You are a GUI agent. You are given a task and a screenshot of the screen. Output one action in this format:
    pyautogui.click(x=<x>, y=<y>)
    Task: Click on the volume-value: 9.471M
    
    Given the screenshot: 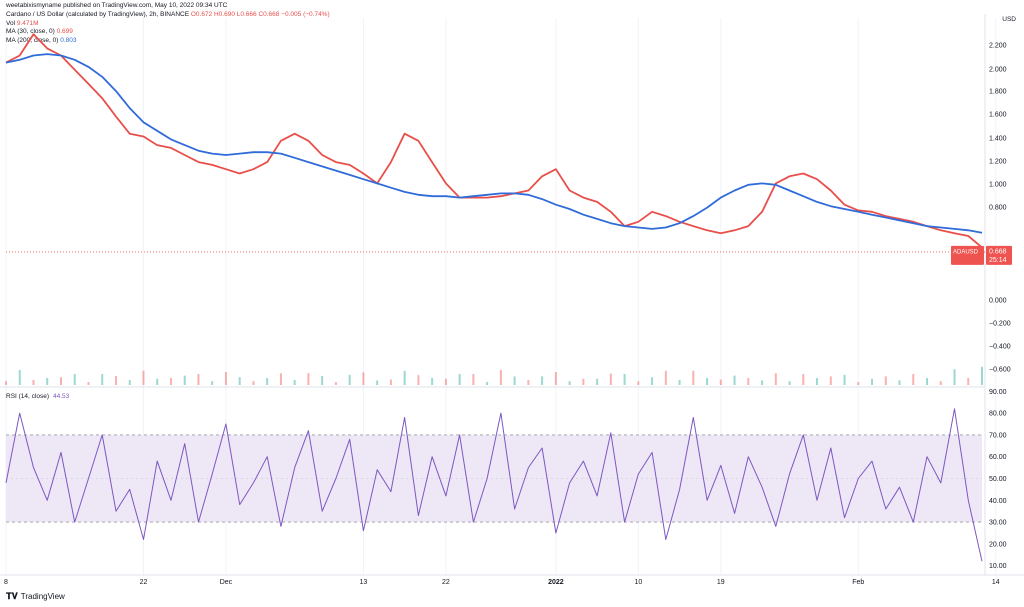 What is the action you would take?
    pyautogui.click(x=27, y=23)
    